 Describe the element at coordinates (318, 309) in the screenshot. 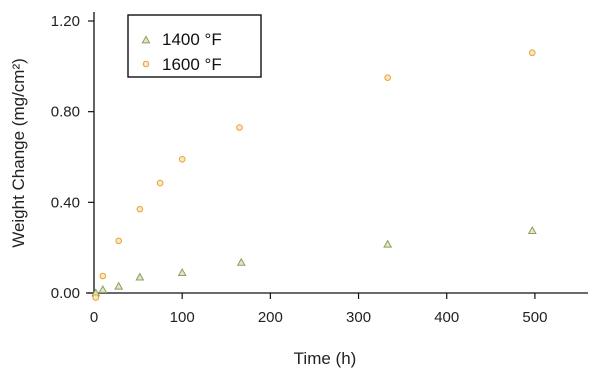

I see `x-ticks: 0 100 200 300 400 500` at that location.